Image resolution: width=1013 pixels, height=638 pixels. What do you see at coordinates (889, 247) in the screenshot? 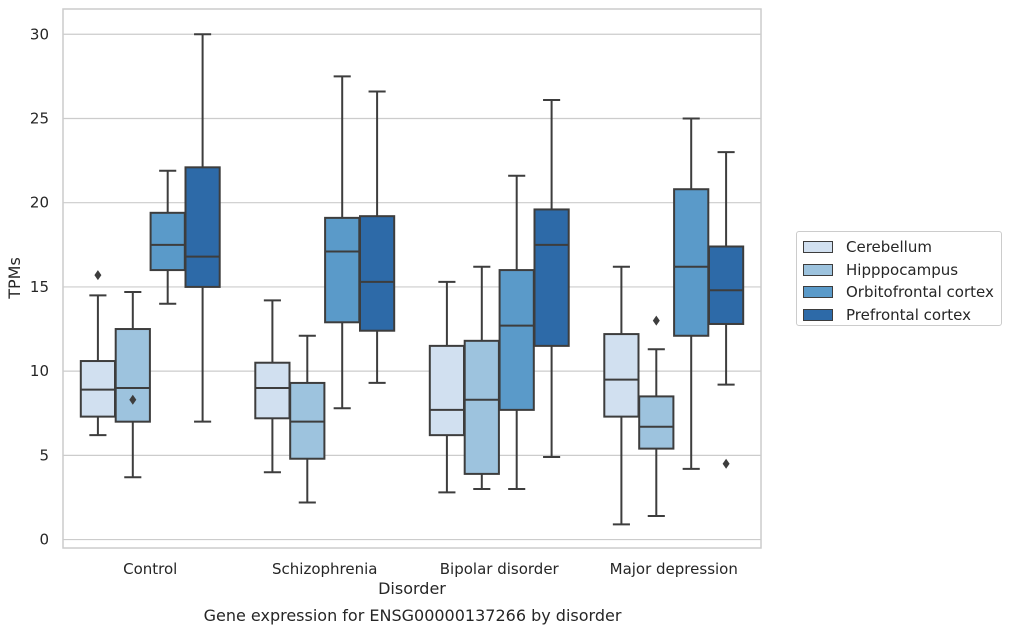
I see `legend-label: Cerebellum` at bounding box center [889, 247].